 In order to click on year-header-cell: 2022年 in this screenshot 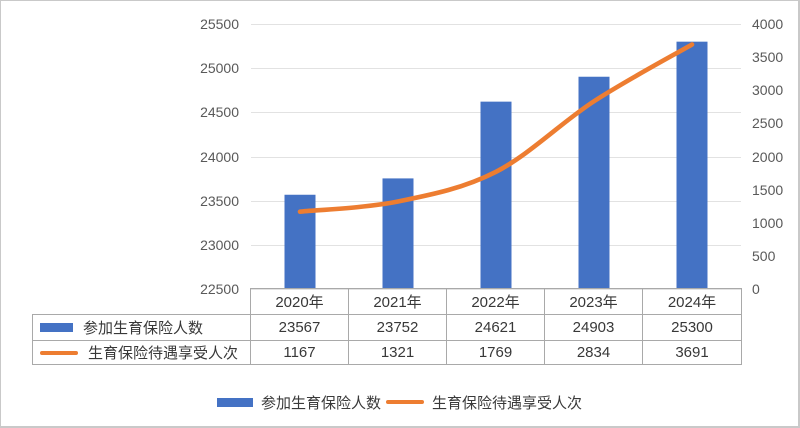, I will do `click(495, 301)`.